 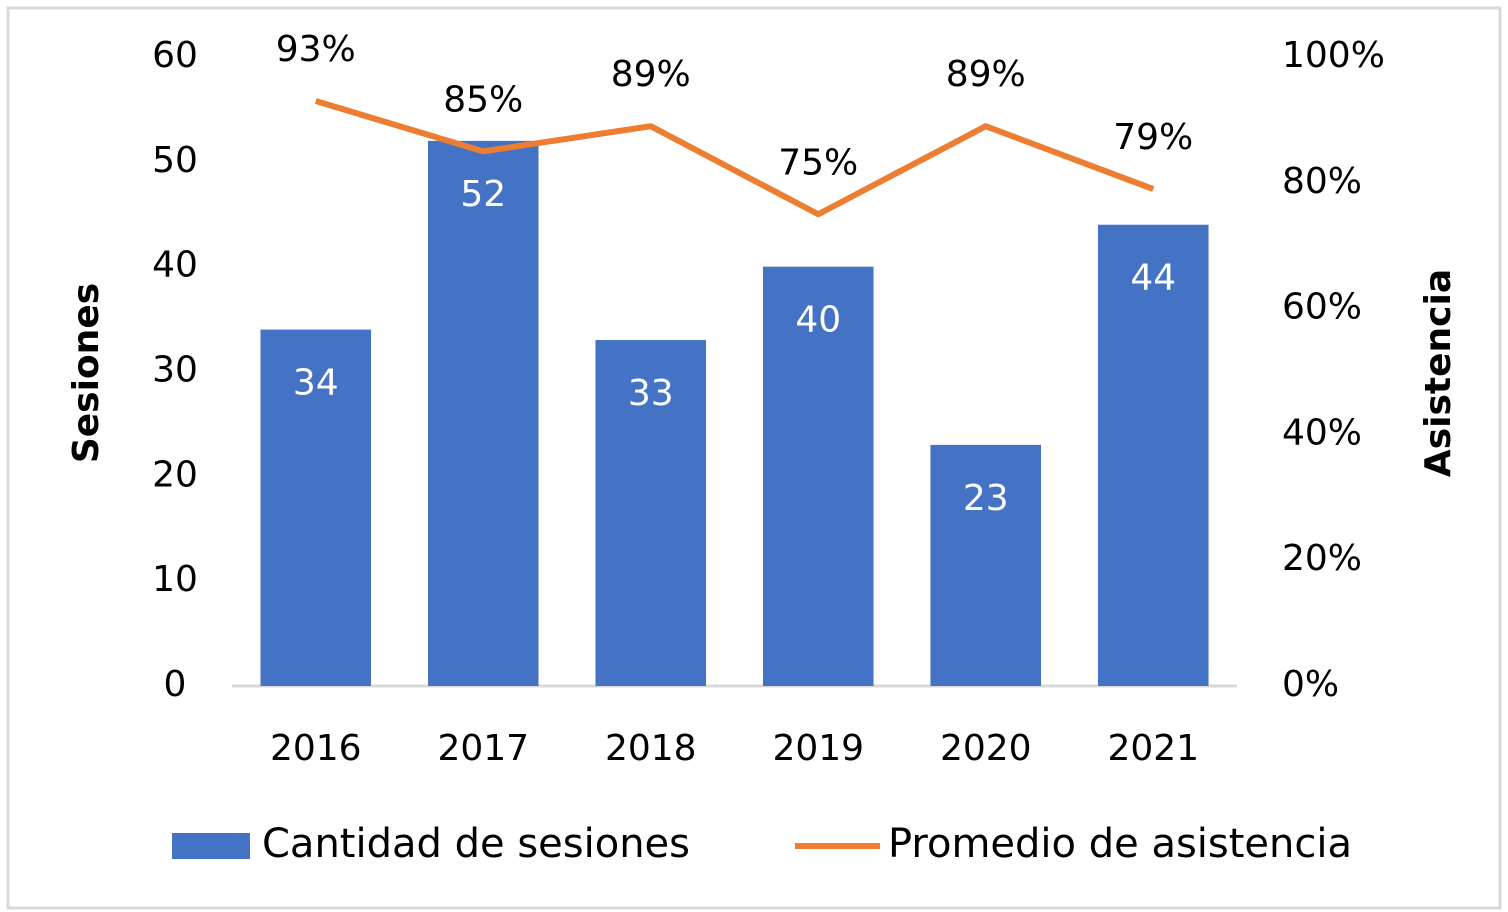 I want to click on line, so click(x=734, y=158).